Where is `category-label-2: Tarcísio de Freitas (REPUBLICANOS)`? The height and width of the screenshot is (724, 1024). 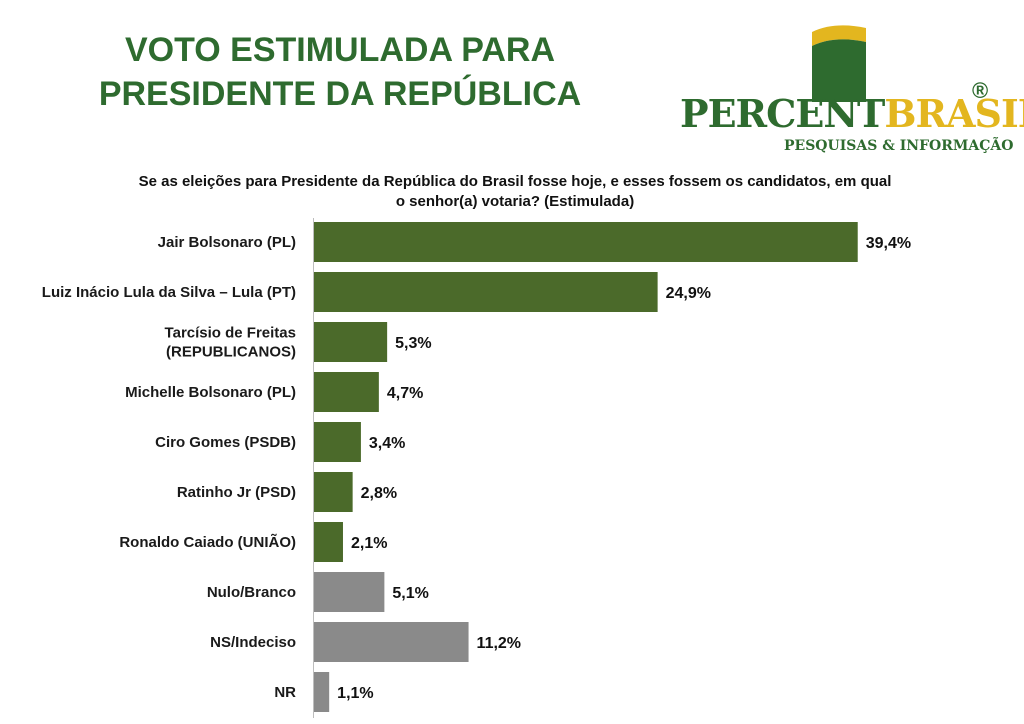
category-label-2: Tarcísio de Freitas (REPUBLICANOS) is located at coordinates (230, 343).